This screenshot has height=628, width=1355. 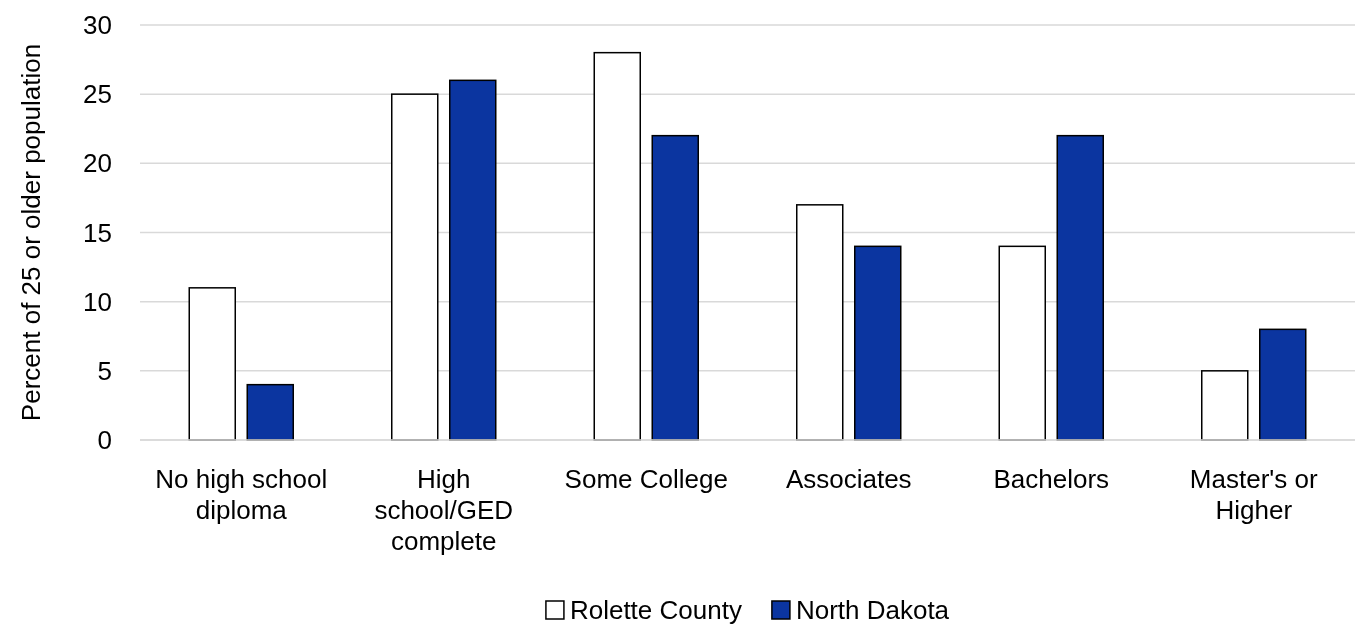 I want to click on y-tick-label: 20, so click(x=97, y=163).